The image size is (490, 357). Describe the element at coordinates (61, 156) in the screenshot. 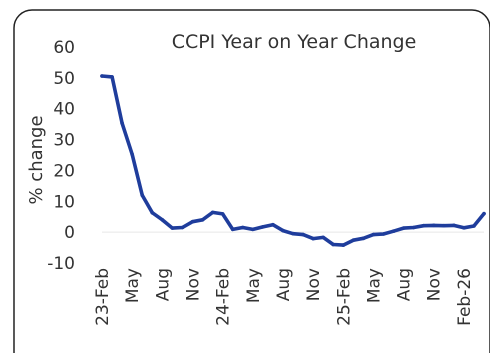

I see `y-axis-ticks: 60 50 40 30 20 10 0 -10` at that location.